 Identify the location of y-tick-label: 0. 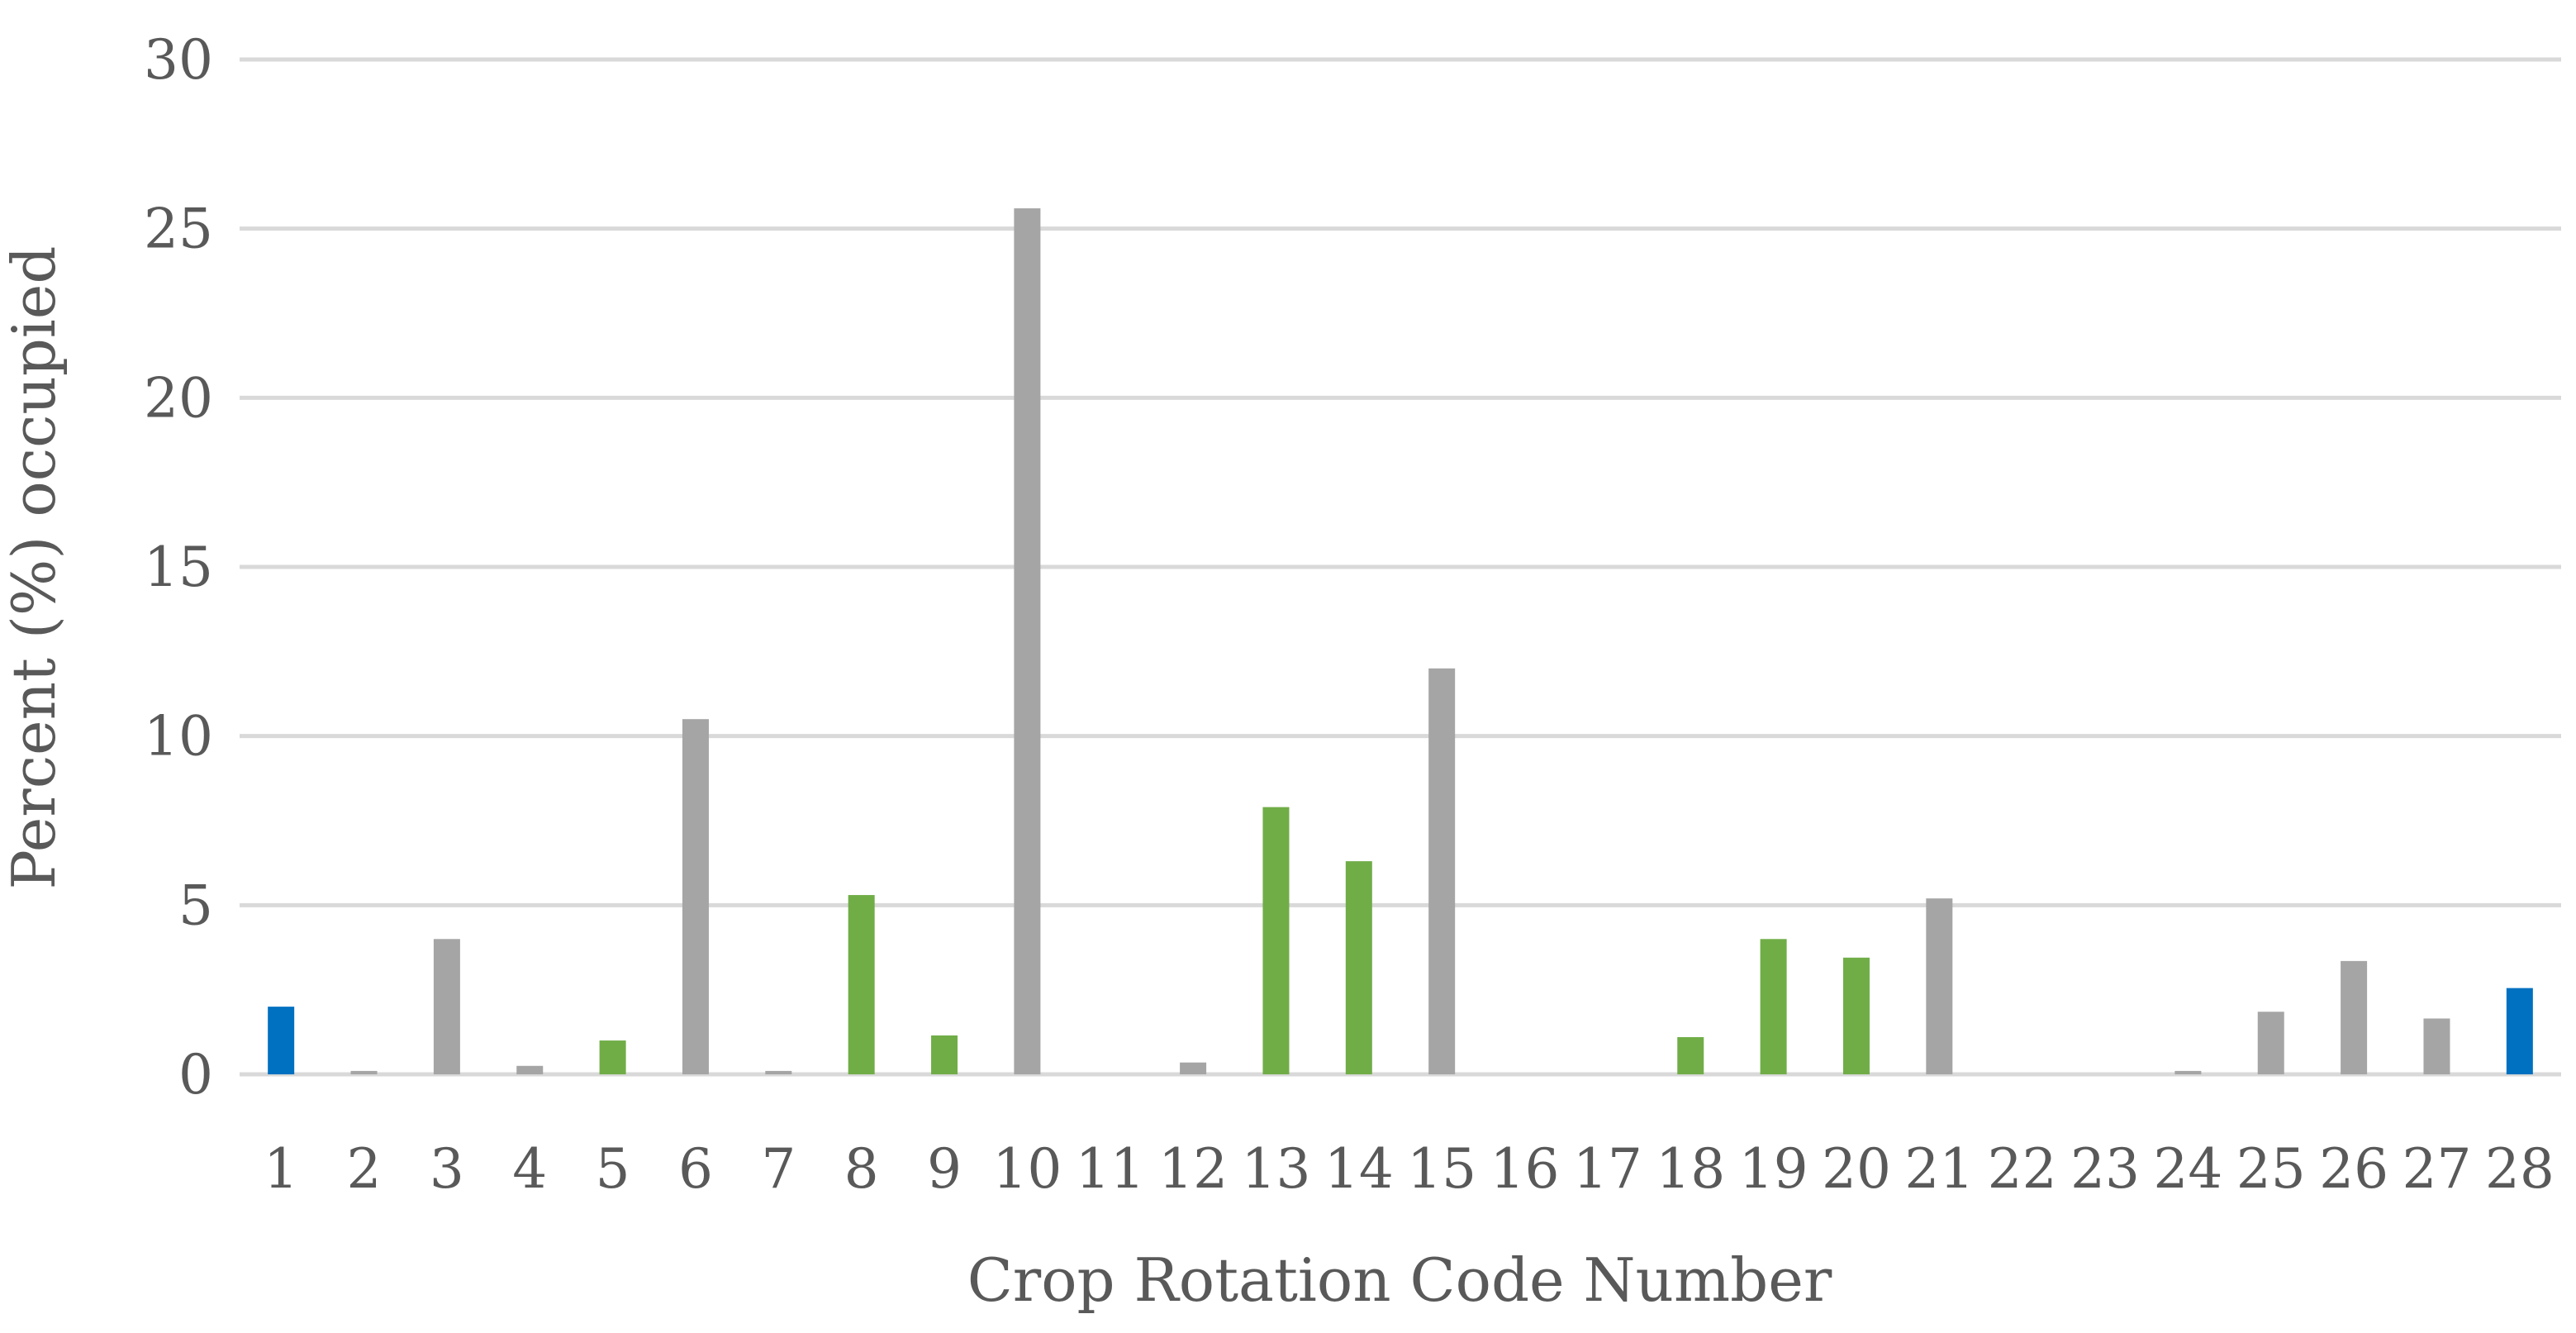
(195, 1075).